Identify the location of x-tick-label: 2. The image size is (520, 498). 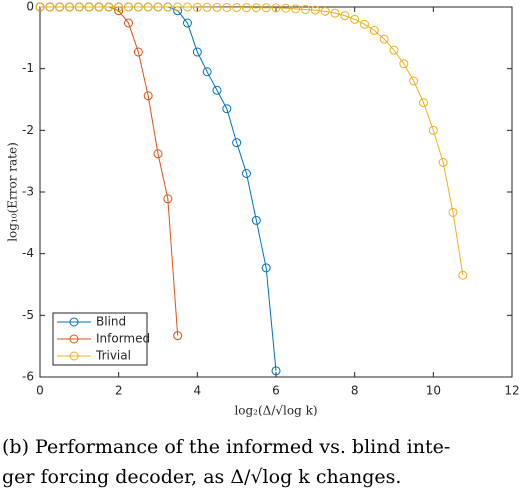
(119, 391).